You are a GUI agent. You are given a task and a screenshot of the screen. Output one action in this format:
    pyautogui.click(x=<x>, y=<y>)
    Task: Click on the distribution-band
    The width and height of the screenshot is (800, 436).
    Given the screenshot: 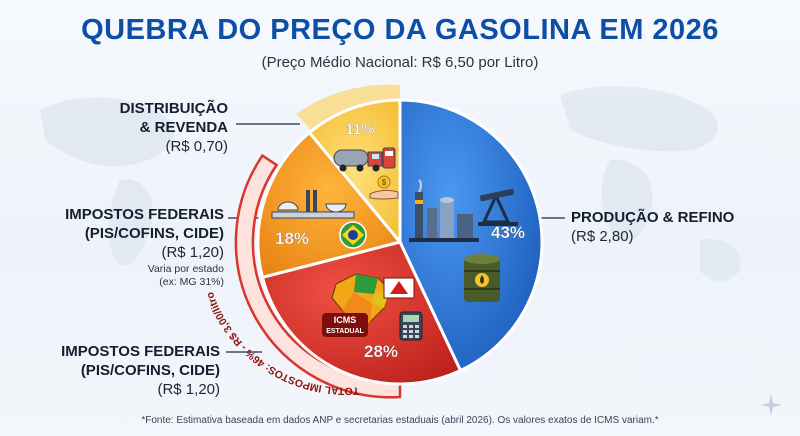 What is the action you would take?
    pyautogui.click(x=348, y=107)
    